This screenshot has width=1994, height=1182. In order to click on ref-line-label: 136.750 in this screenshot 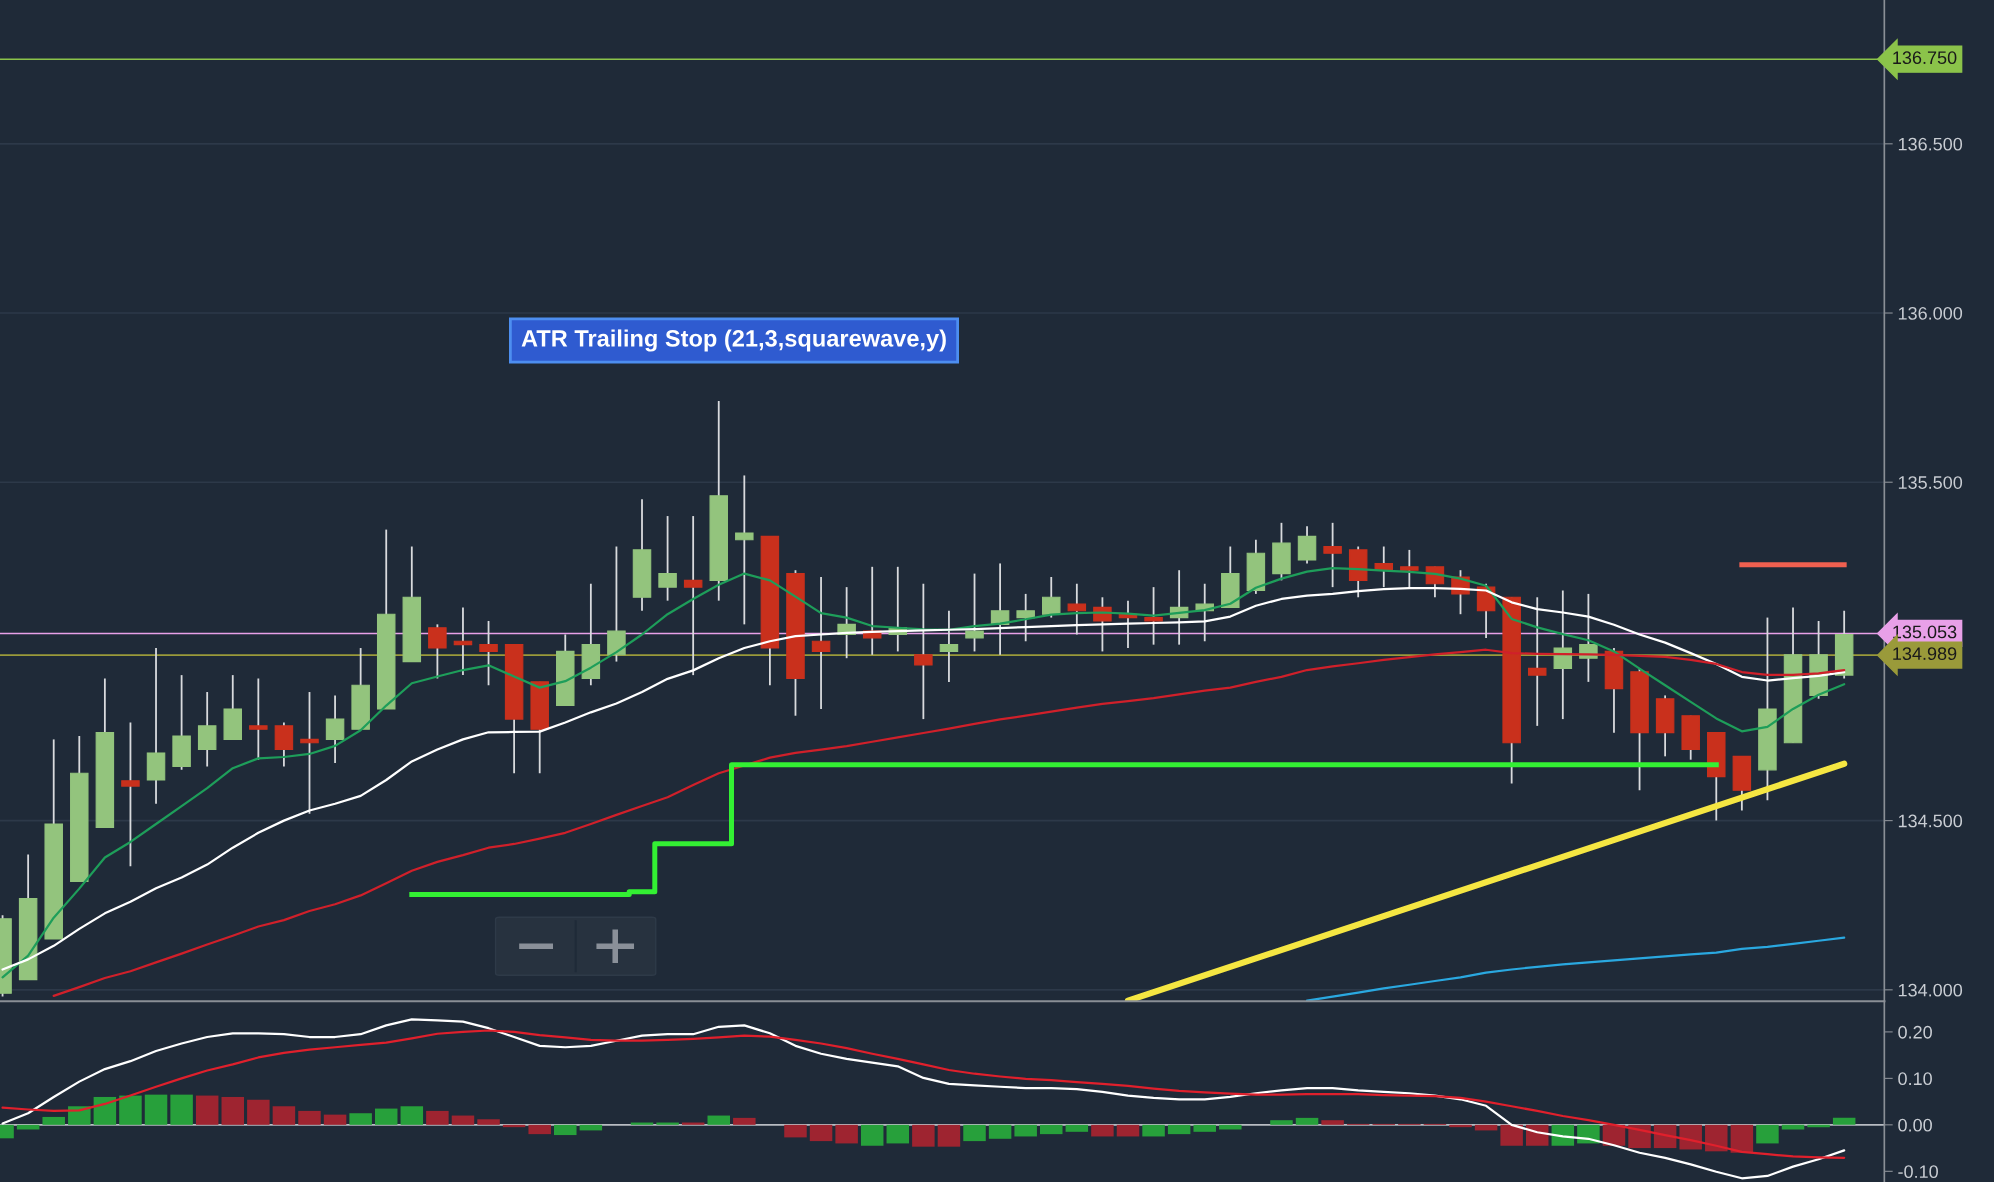, I will do `click(1925, 58)`.